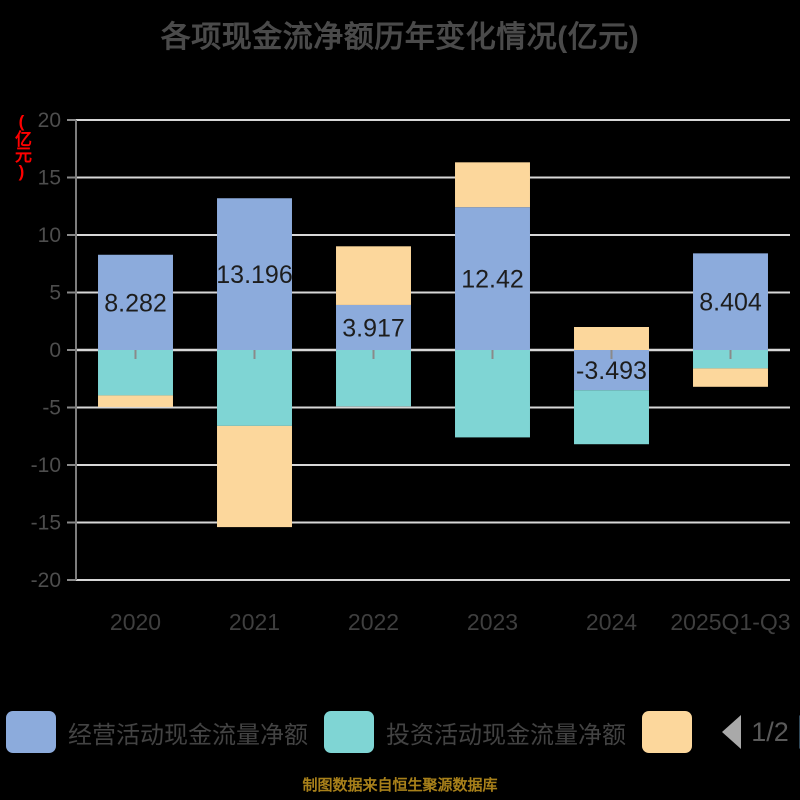 The width and height of the screenshot is (800, 800). I want to click on y-axis-tick-label: 20, so click(49, 120).